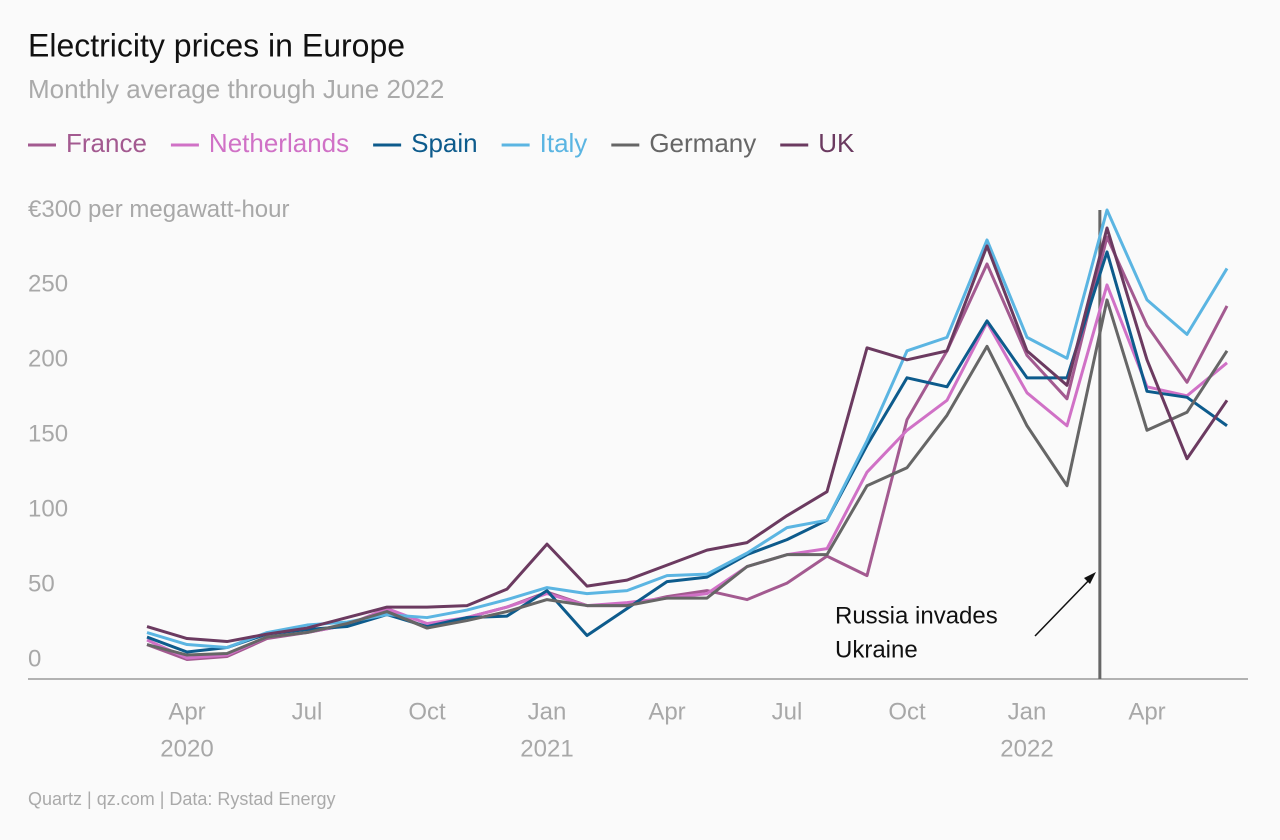  Describe the element at coordinates (41, 583) in the screenshot. I see `y-tick-label: 50` at that location.